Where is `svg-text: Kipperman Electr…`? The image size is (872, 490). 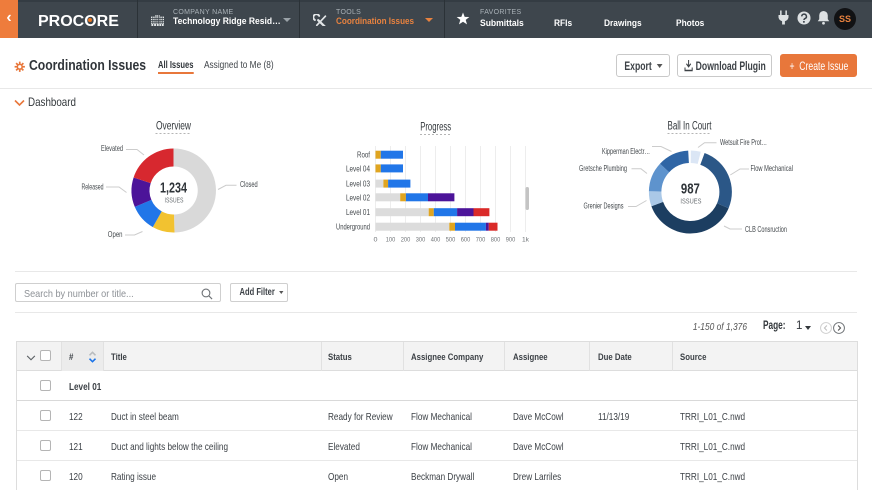
svg-text: Kipperman Electr… is located at coordinates (626, 151).